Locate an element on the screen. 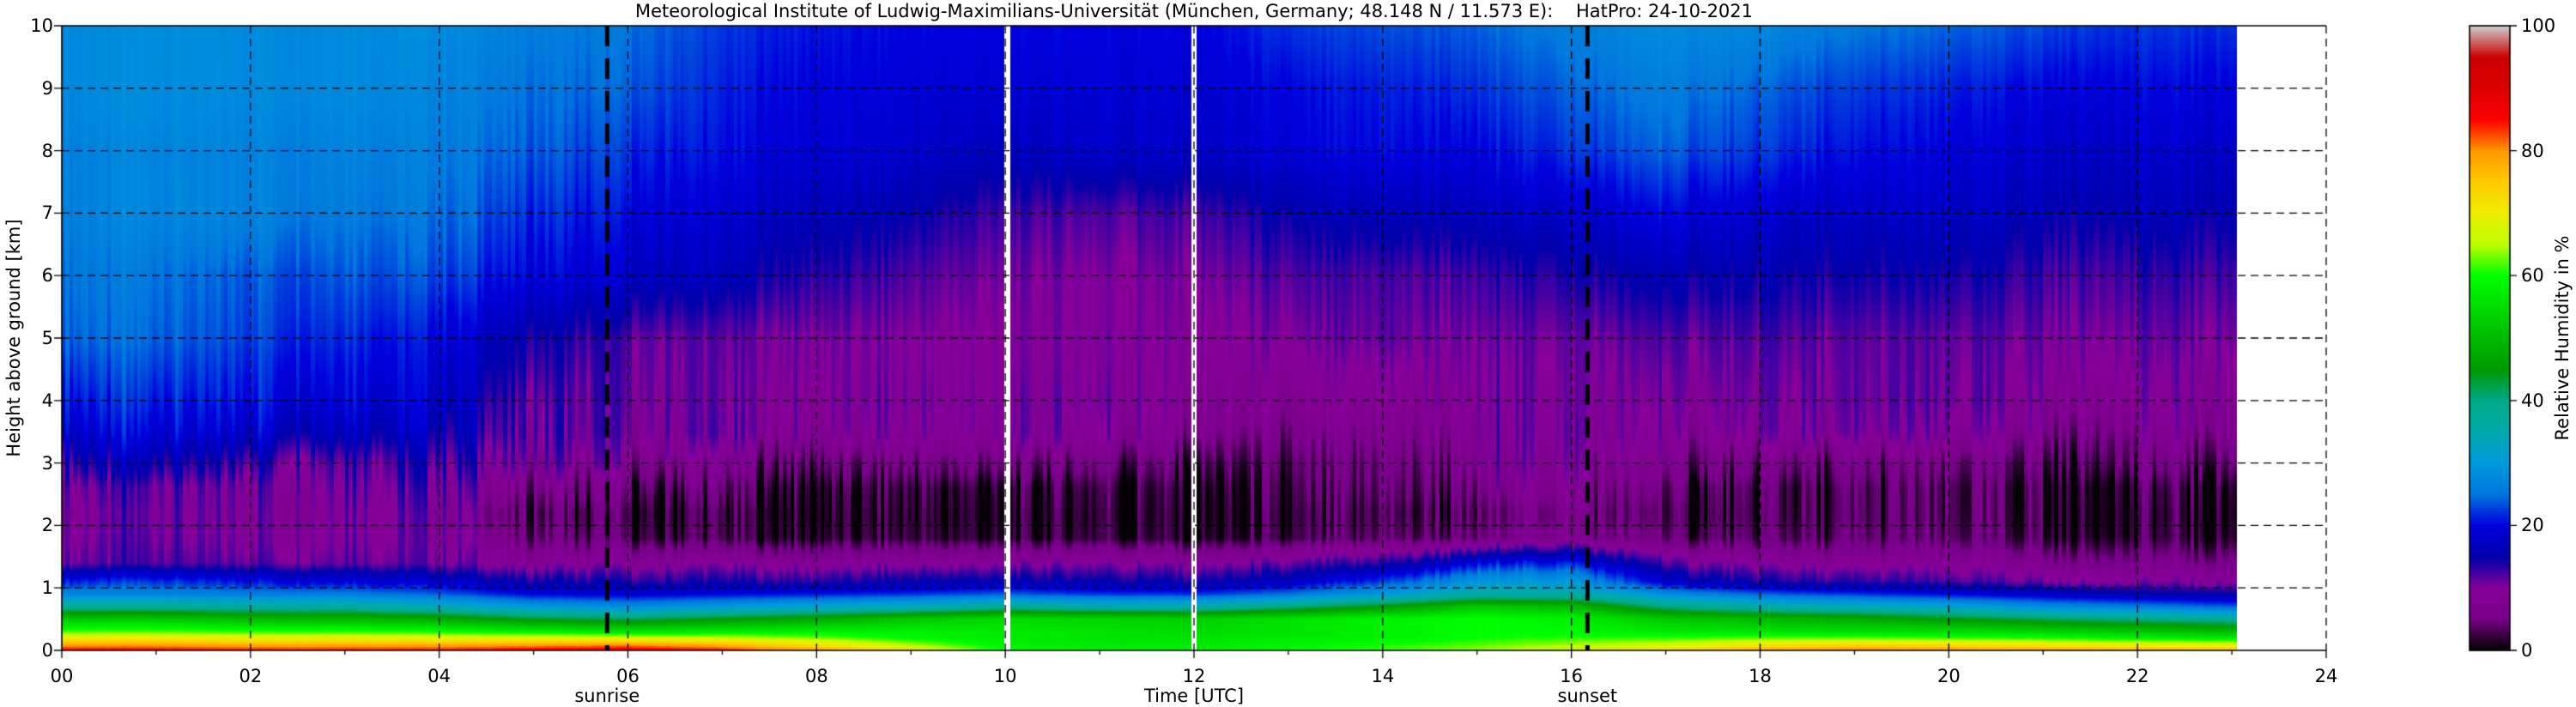 The height and width of the screenshot is (707, 2576). y-tick-label: 6 is located at coordinates (47, 276).